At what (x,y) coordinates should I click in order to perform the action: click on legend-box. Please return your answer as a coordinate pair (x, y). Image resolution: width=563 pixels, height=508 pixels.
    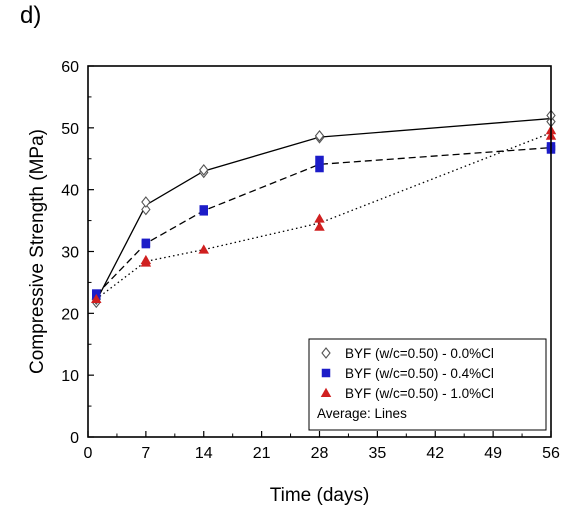
    Looking at the image, I should click on (427, 384).